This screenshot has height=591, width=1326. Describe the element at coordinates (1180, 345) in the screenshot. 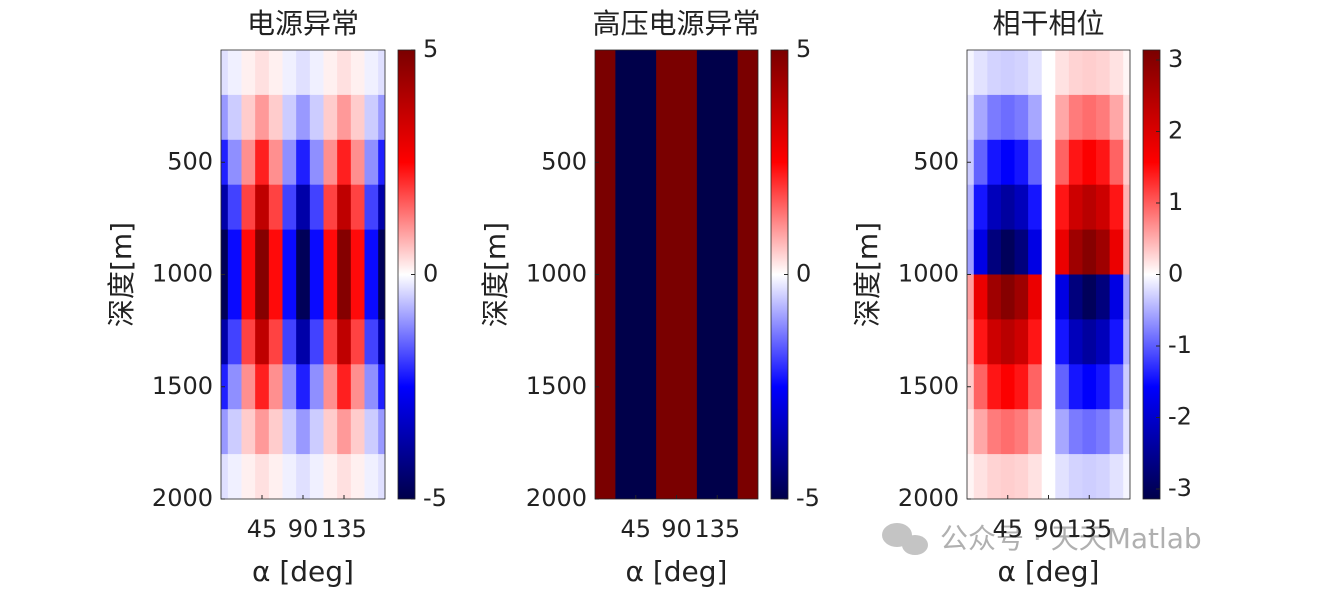

I see `colorbar-tick-label: -1` at that location.